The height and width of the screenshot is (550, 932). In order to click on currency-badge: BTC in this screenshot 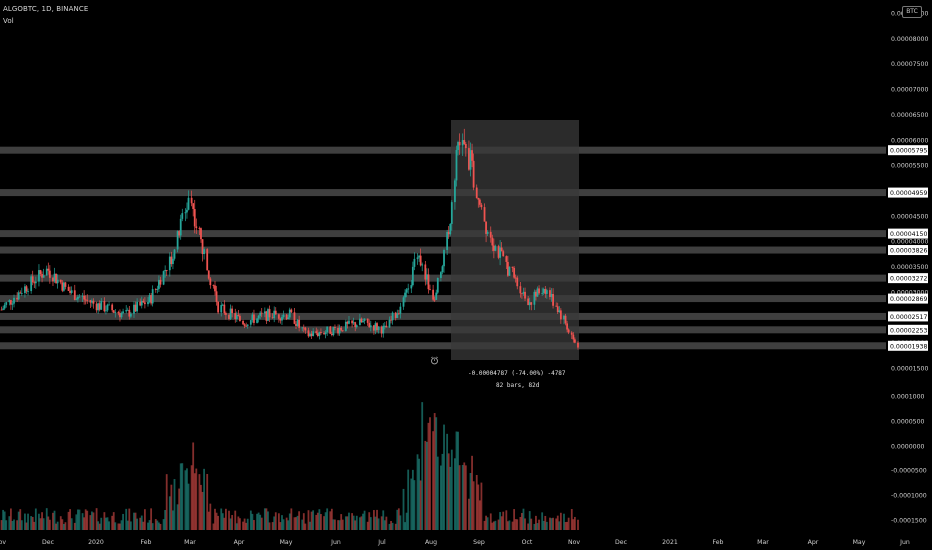, I will do `click(912, 12)`.